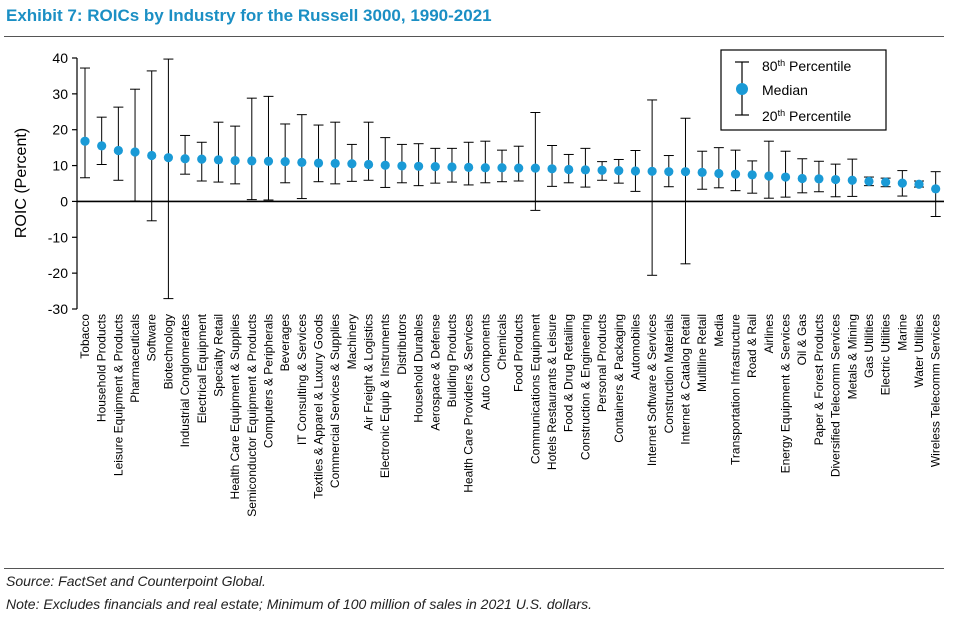  Describe the element at coordinates (685, 379) in the screenshot. I see `category-label: Internet & Catalog Retail` at that location.